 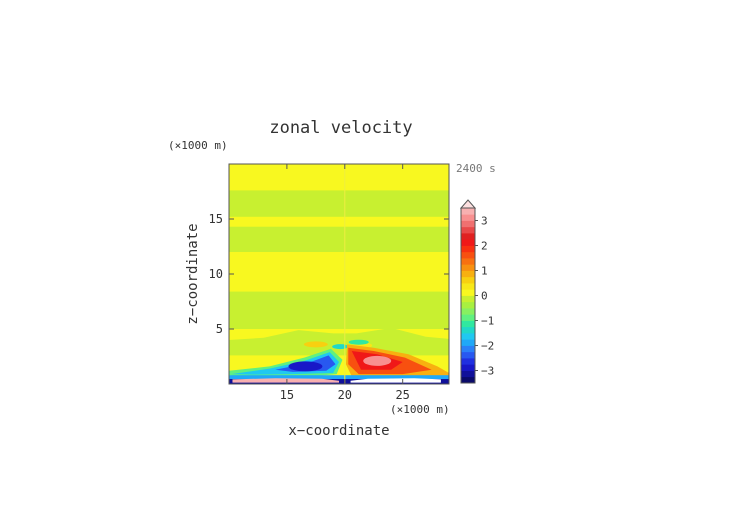 What do you see at coordinates (484, 271) in the screenshot?
I see `colorbar-tick-label: 1` at bounding box center [484, 271].